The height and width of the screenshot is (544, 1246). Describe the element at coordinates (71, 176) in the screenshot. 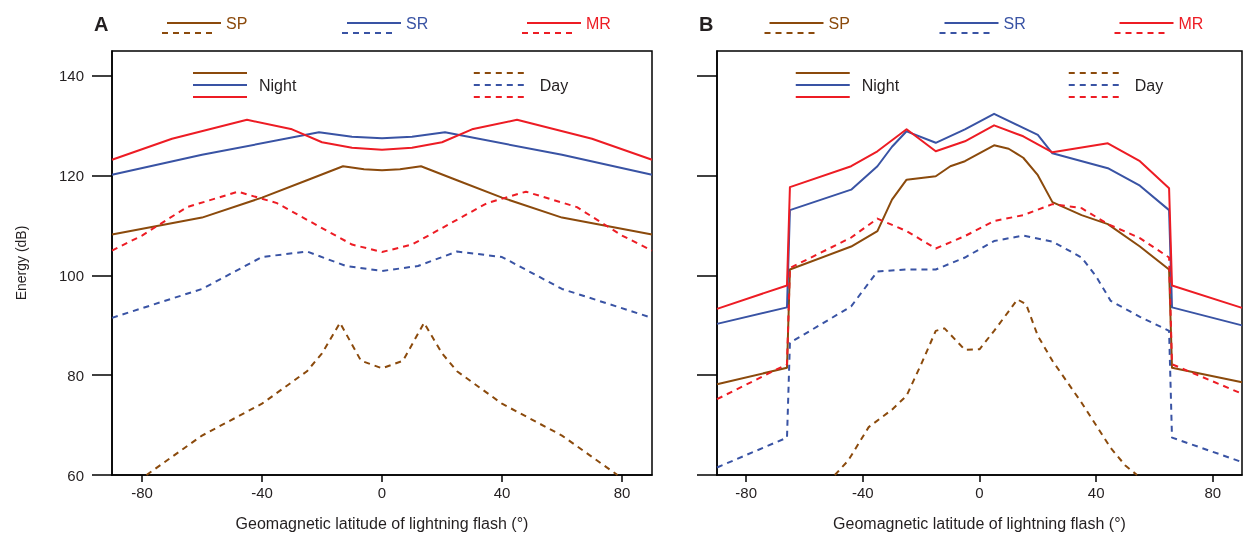

I see `y-tick-label: 120` at that location.